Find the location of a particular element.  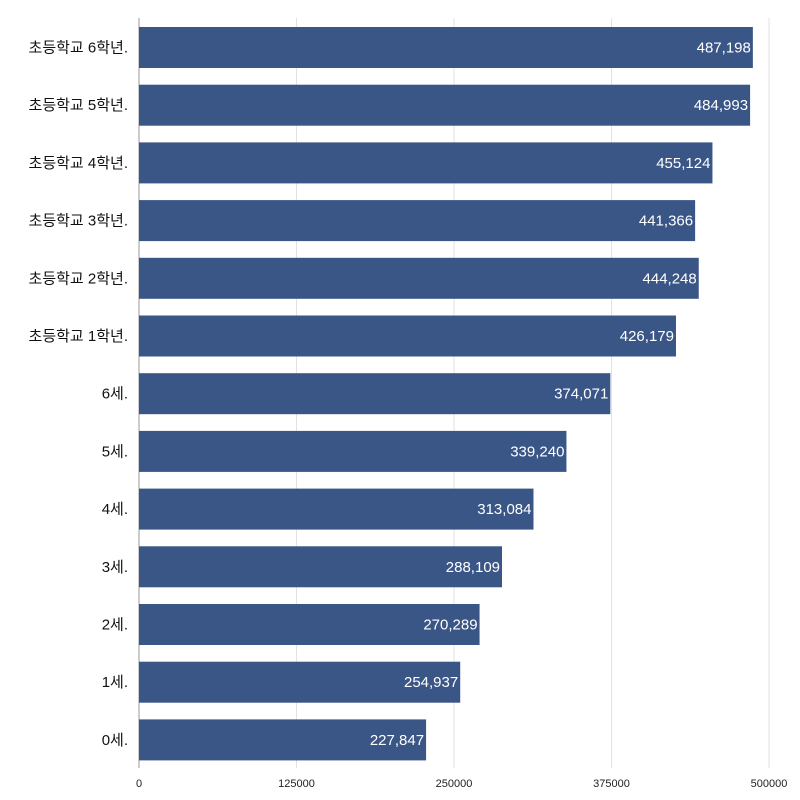

category-label: 5세. is located at coordinates (115, 451).